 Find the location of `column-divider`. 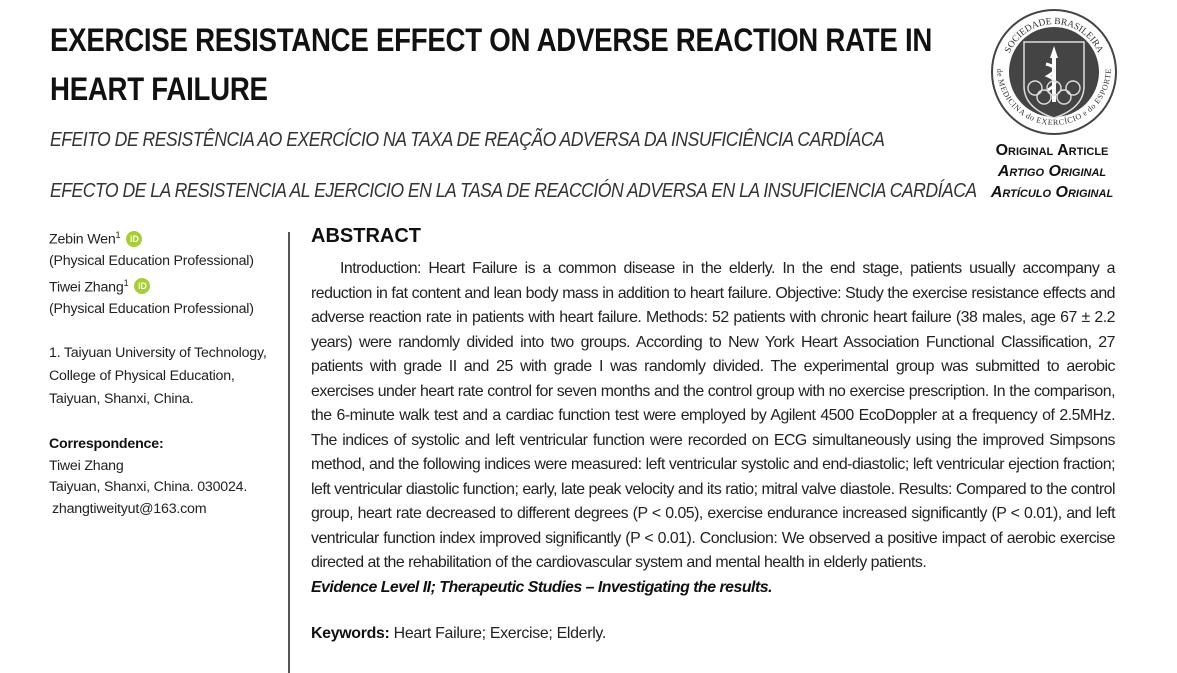

column-divider is located at coordinates (289, 452).